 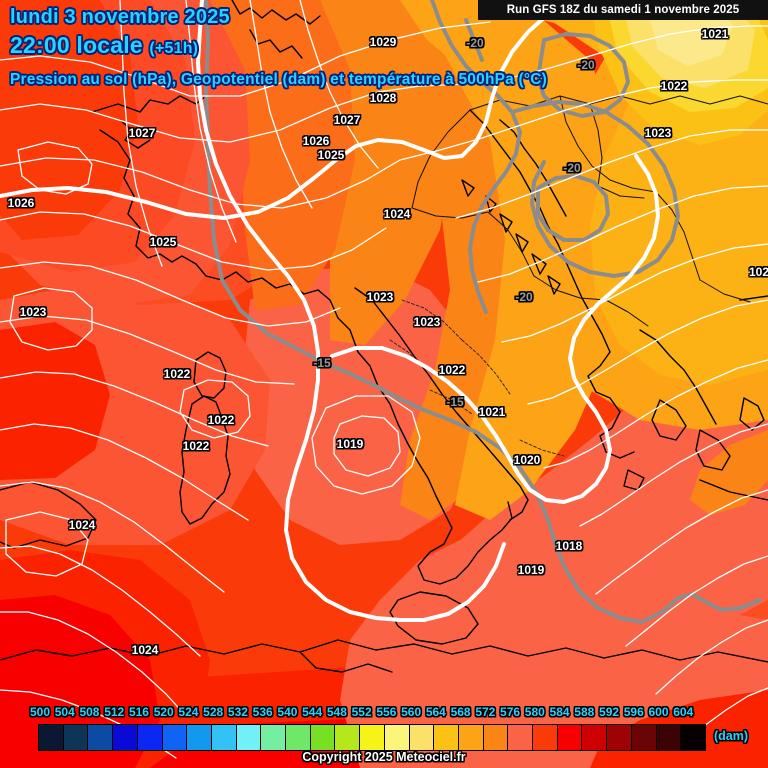 I want to click on legend-tick: 512, so click(x=114, y=712).